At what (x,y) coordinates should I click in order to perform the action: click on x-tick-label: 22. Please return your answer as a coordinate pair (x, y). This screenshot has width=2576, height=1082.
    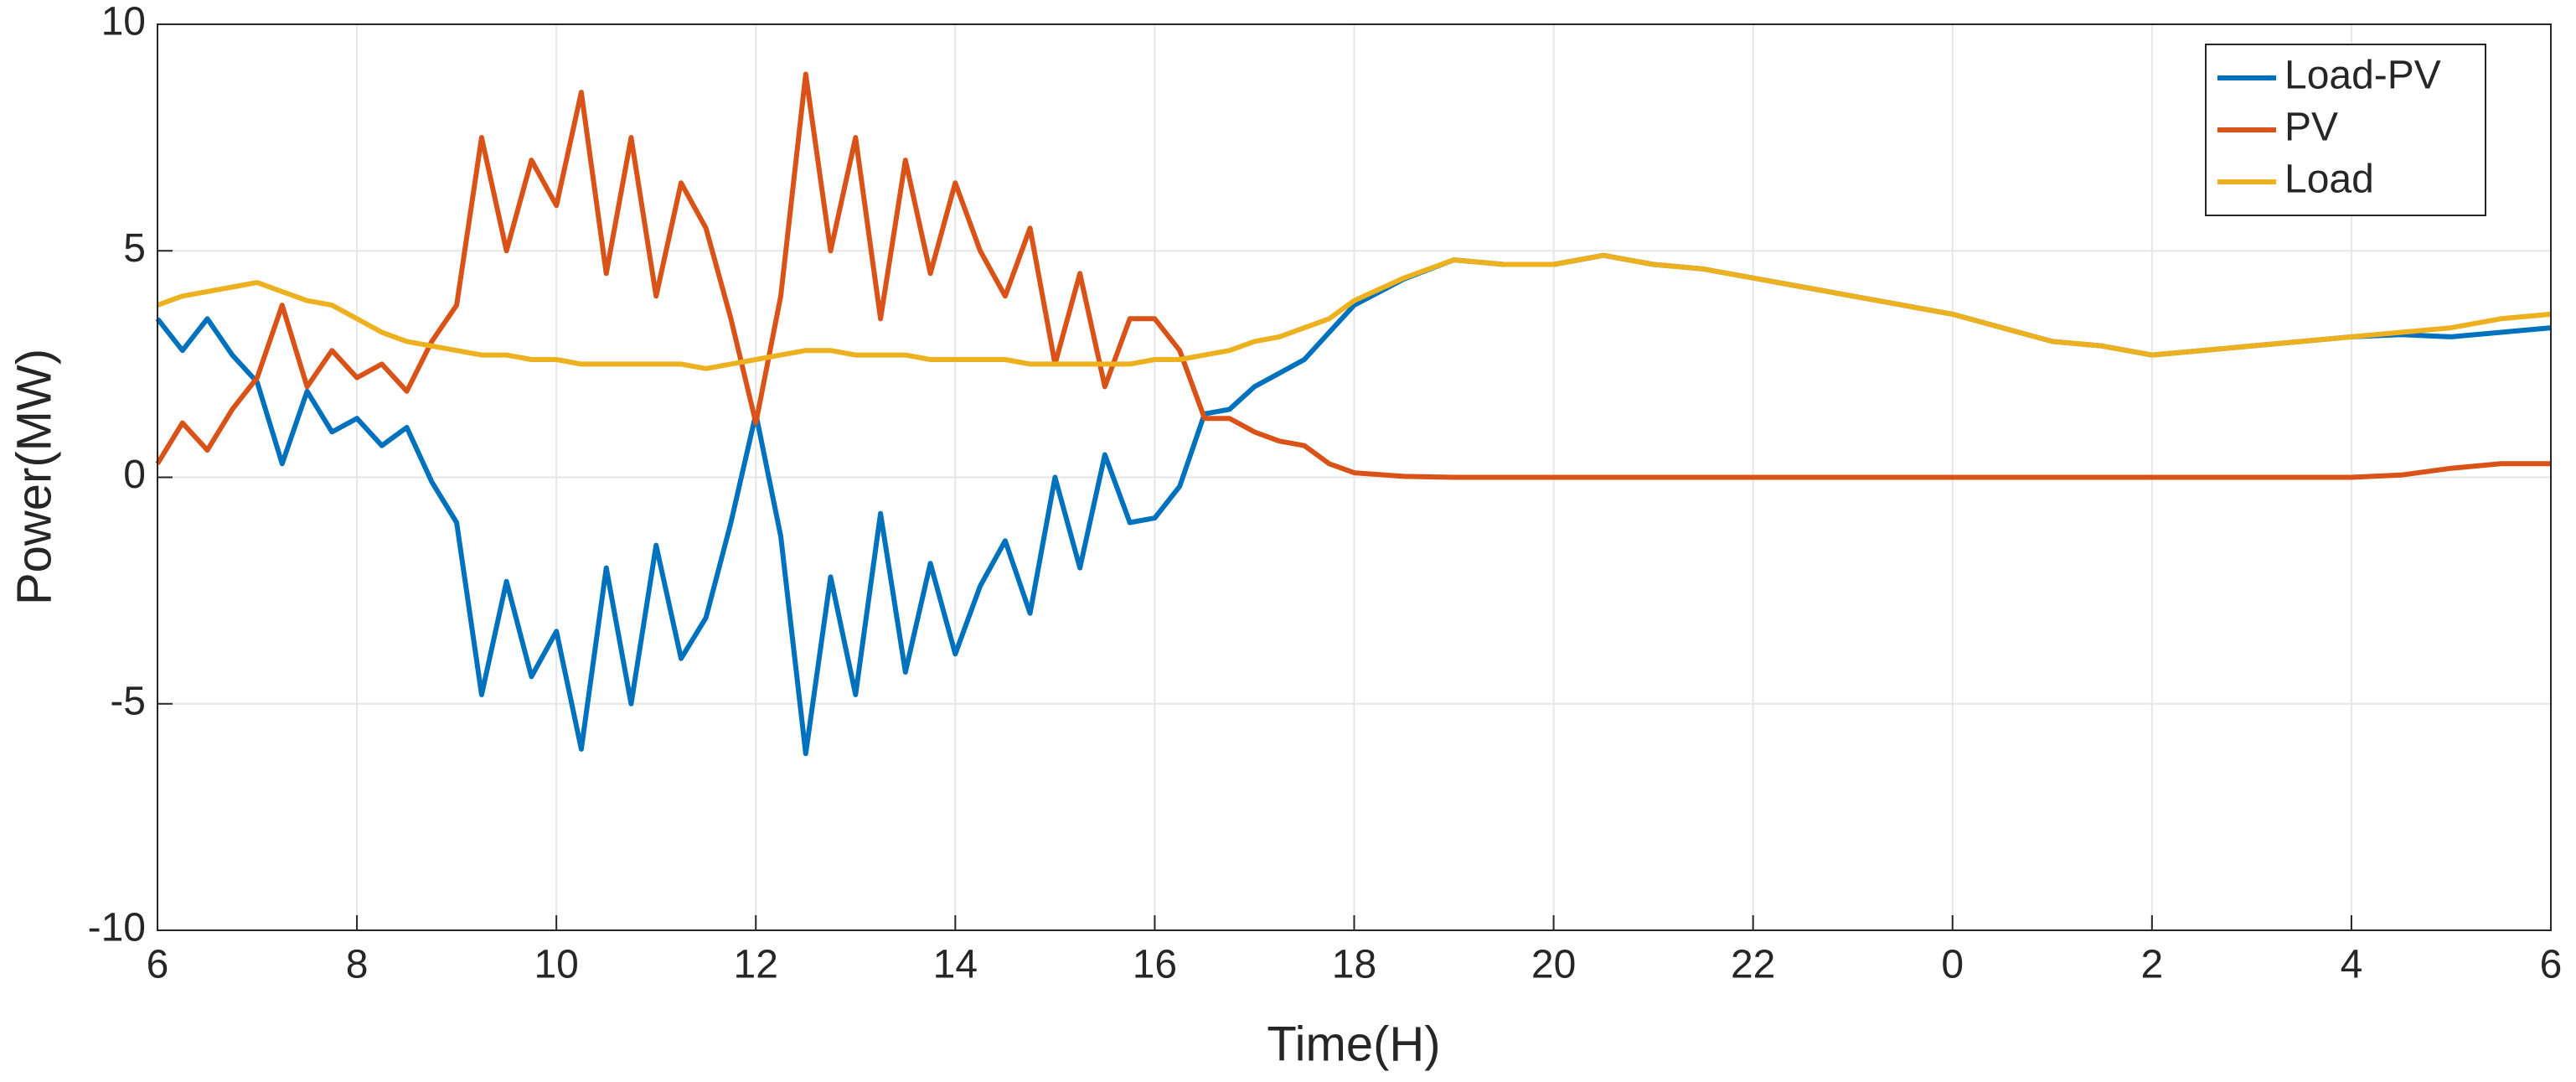
    Looking at the image, I should click on (1753, 965).